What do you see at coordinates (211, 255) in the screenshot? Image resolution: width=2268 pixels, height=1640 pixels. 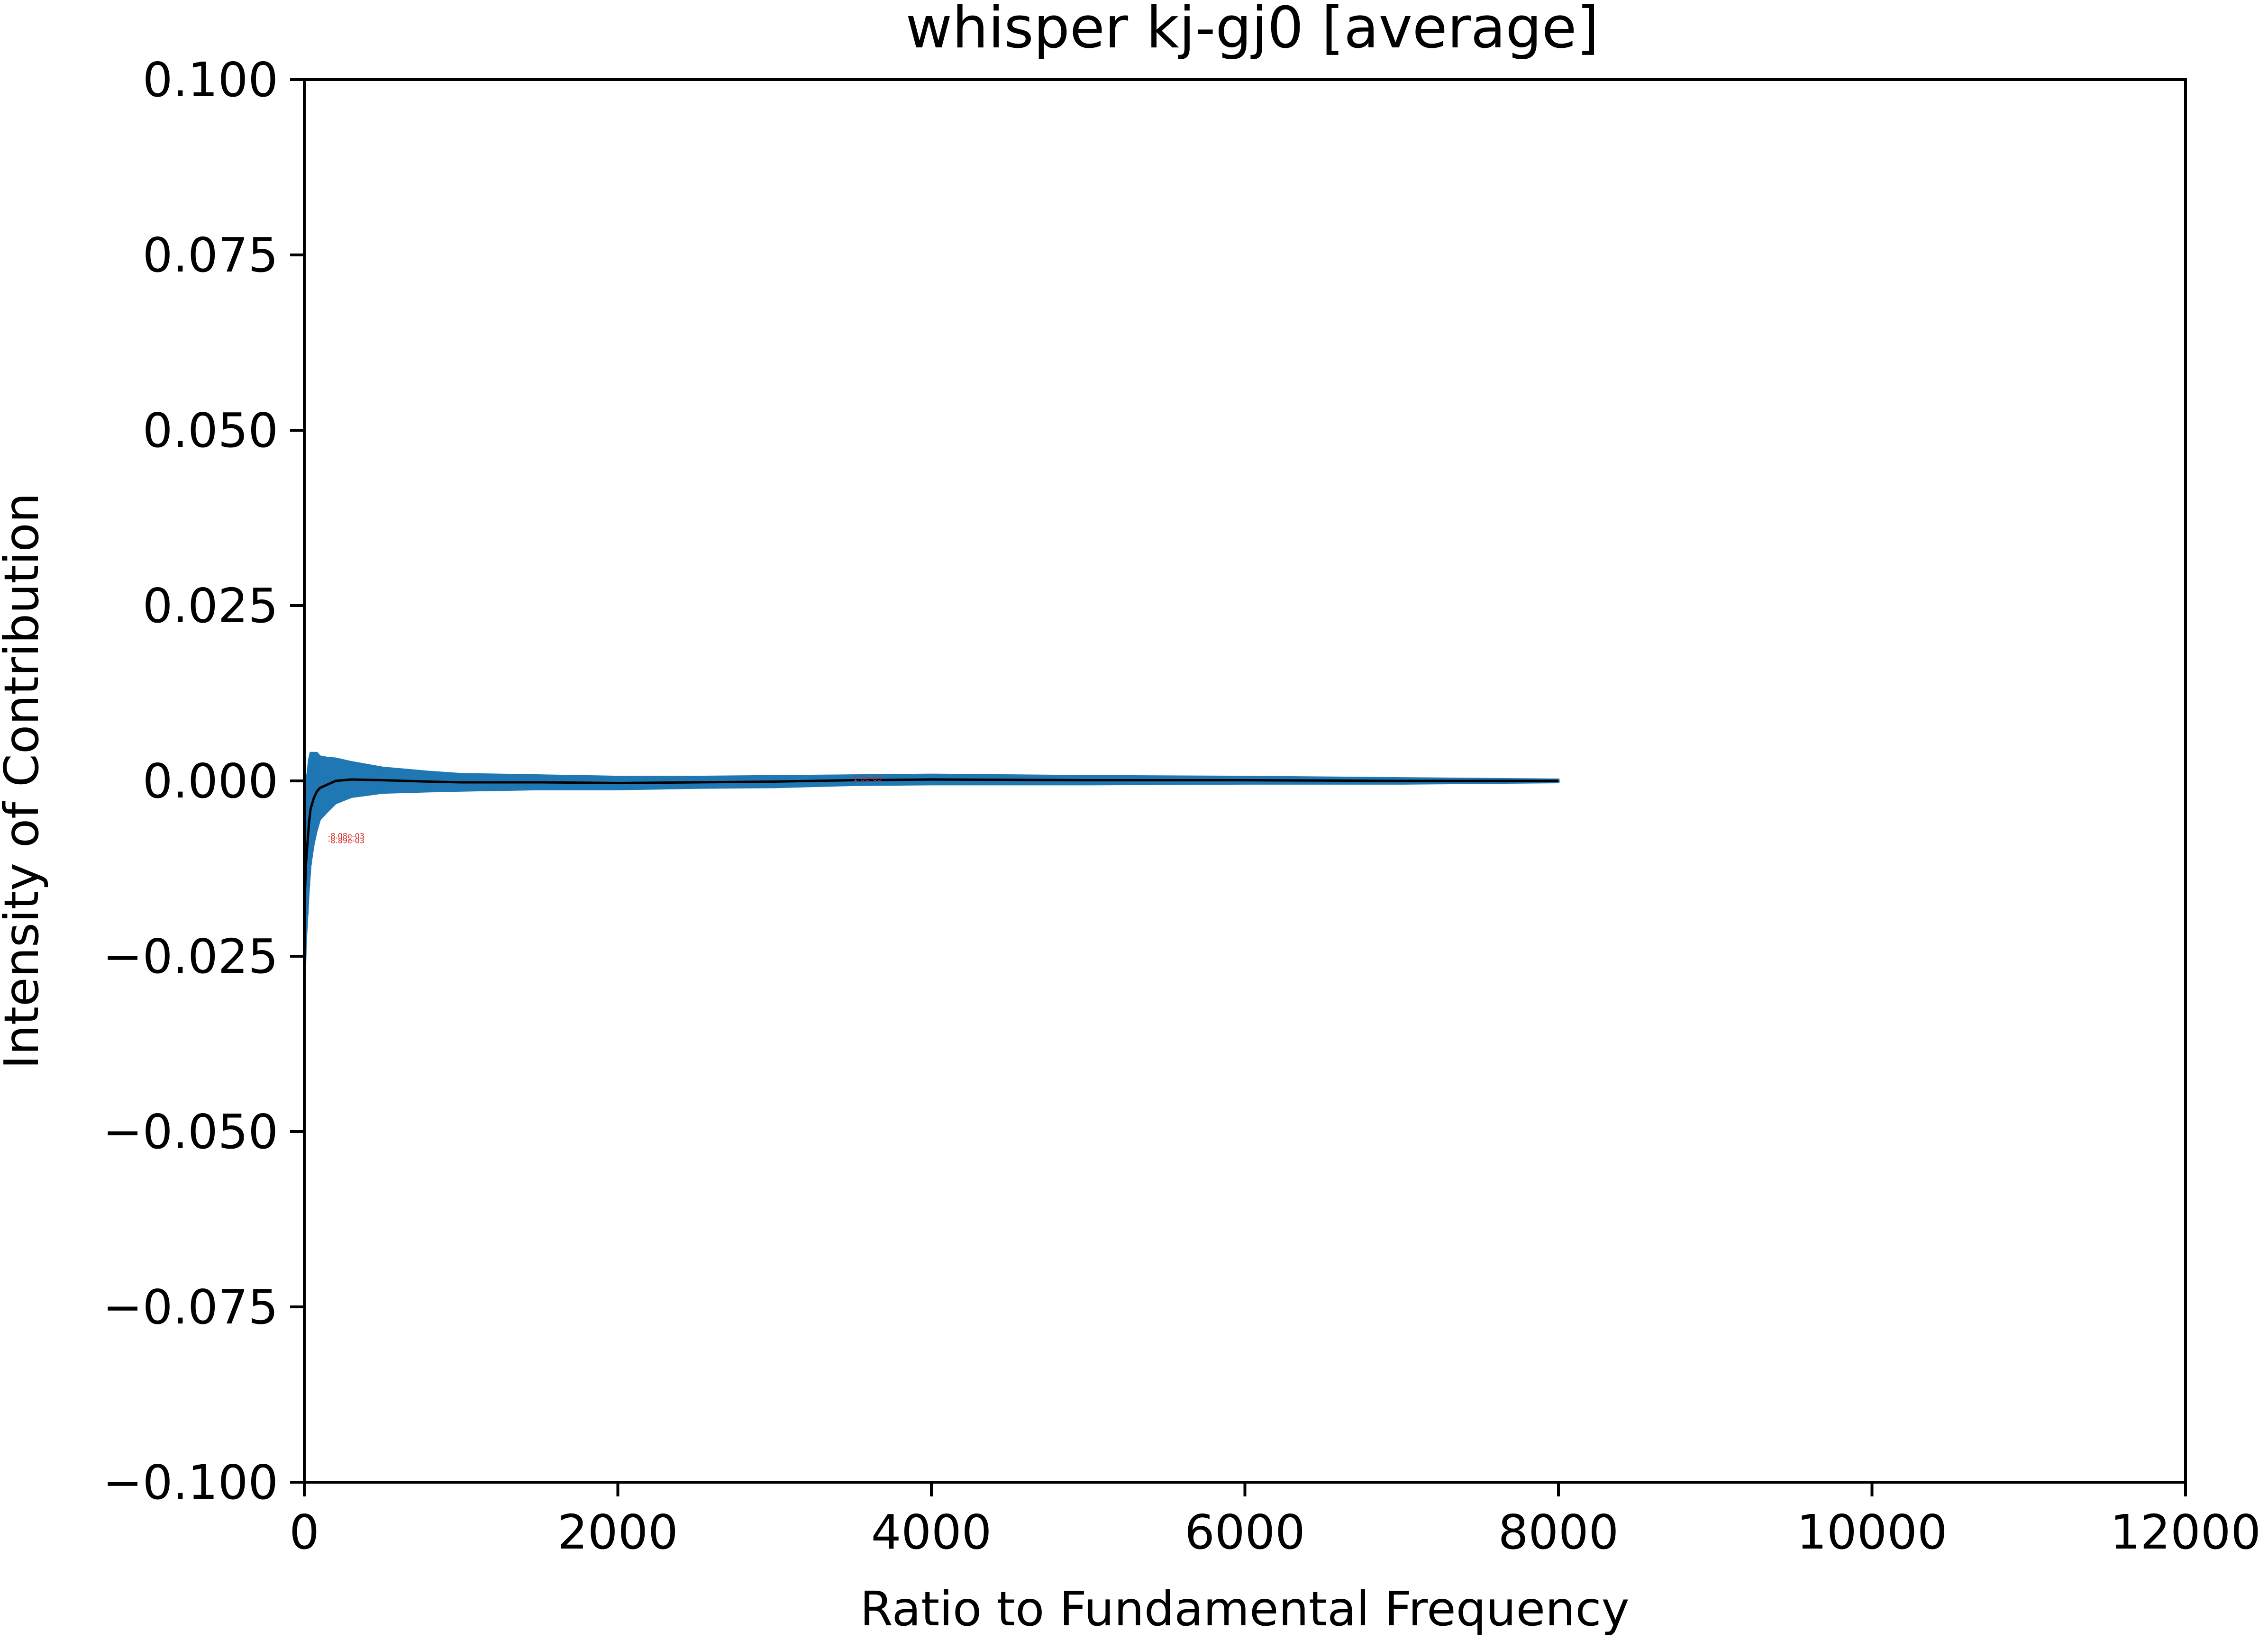 I see `y-tick-label: 0.075` at bounding box center [211, 255].